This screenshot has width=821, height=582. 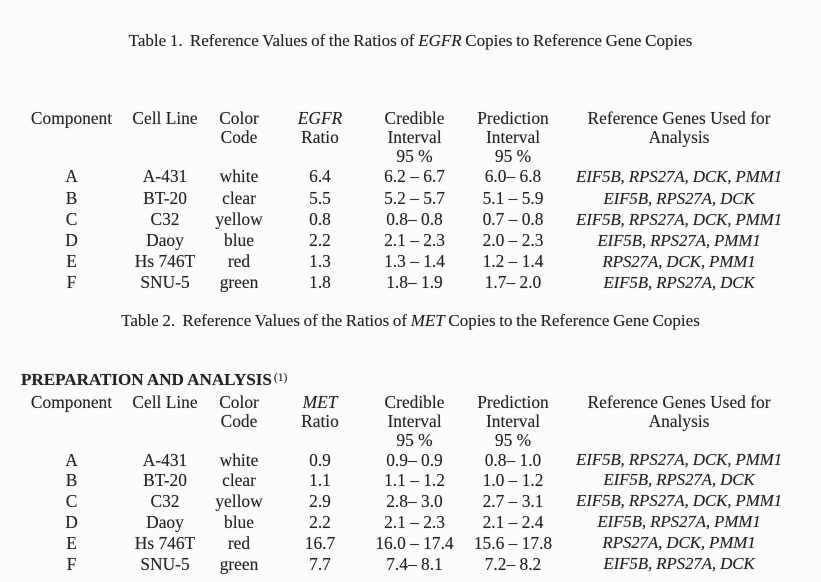 What do you see at coordinates (165, 401) in the screenshot?
I see `header-line: Cell Line` at bounding box center [165, 401].